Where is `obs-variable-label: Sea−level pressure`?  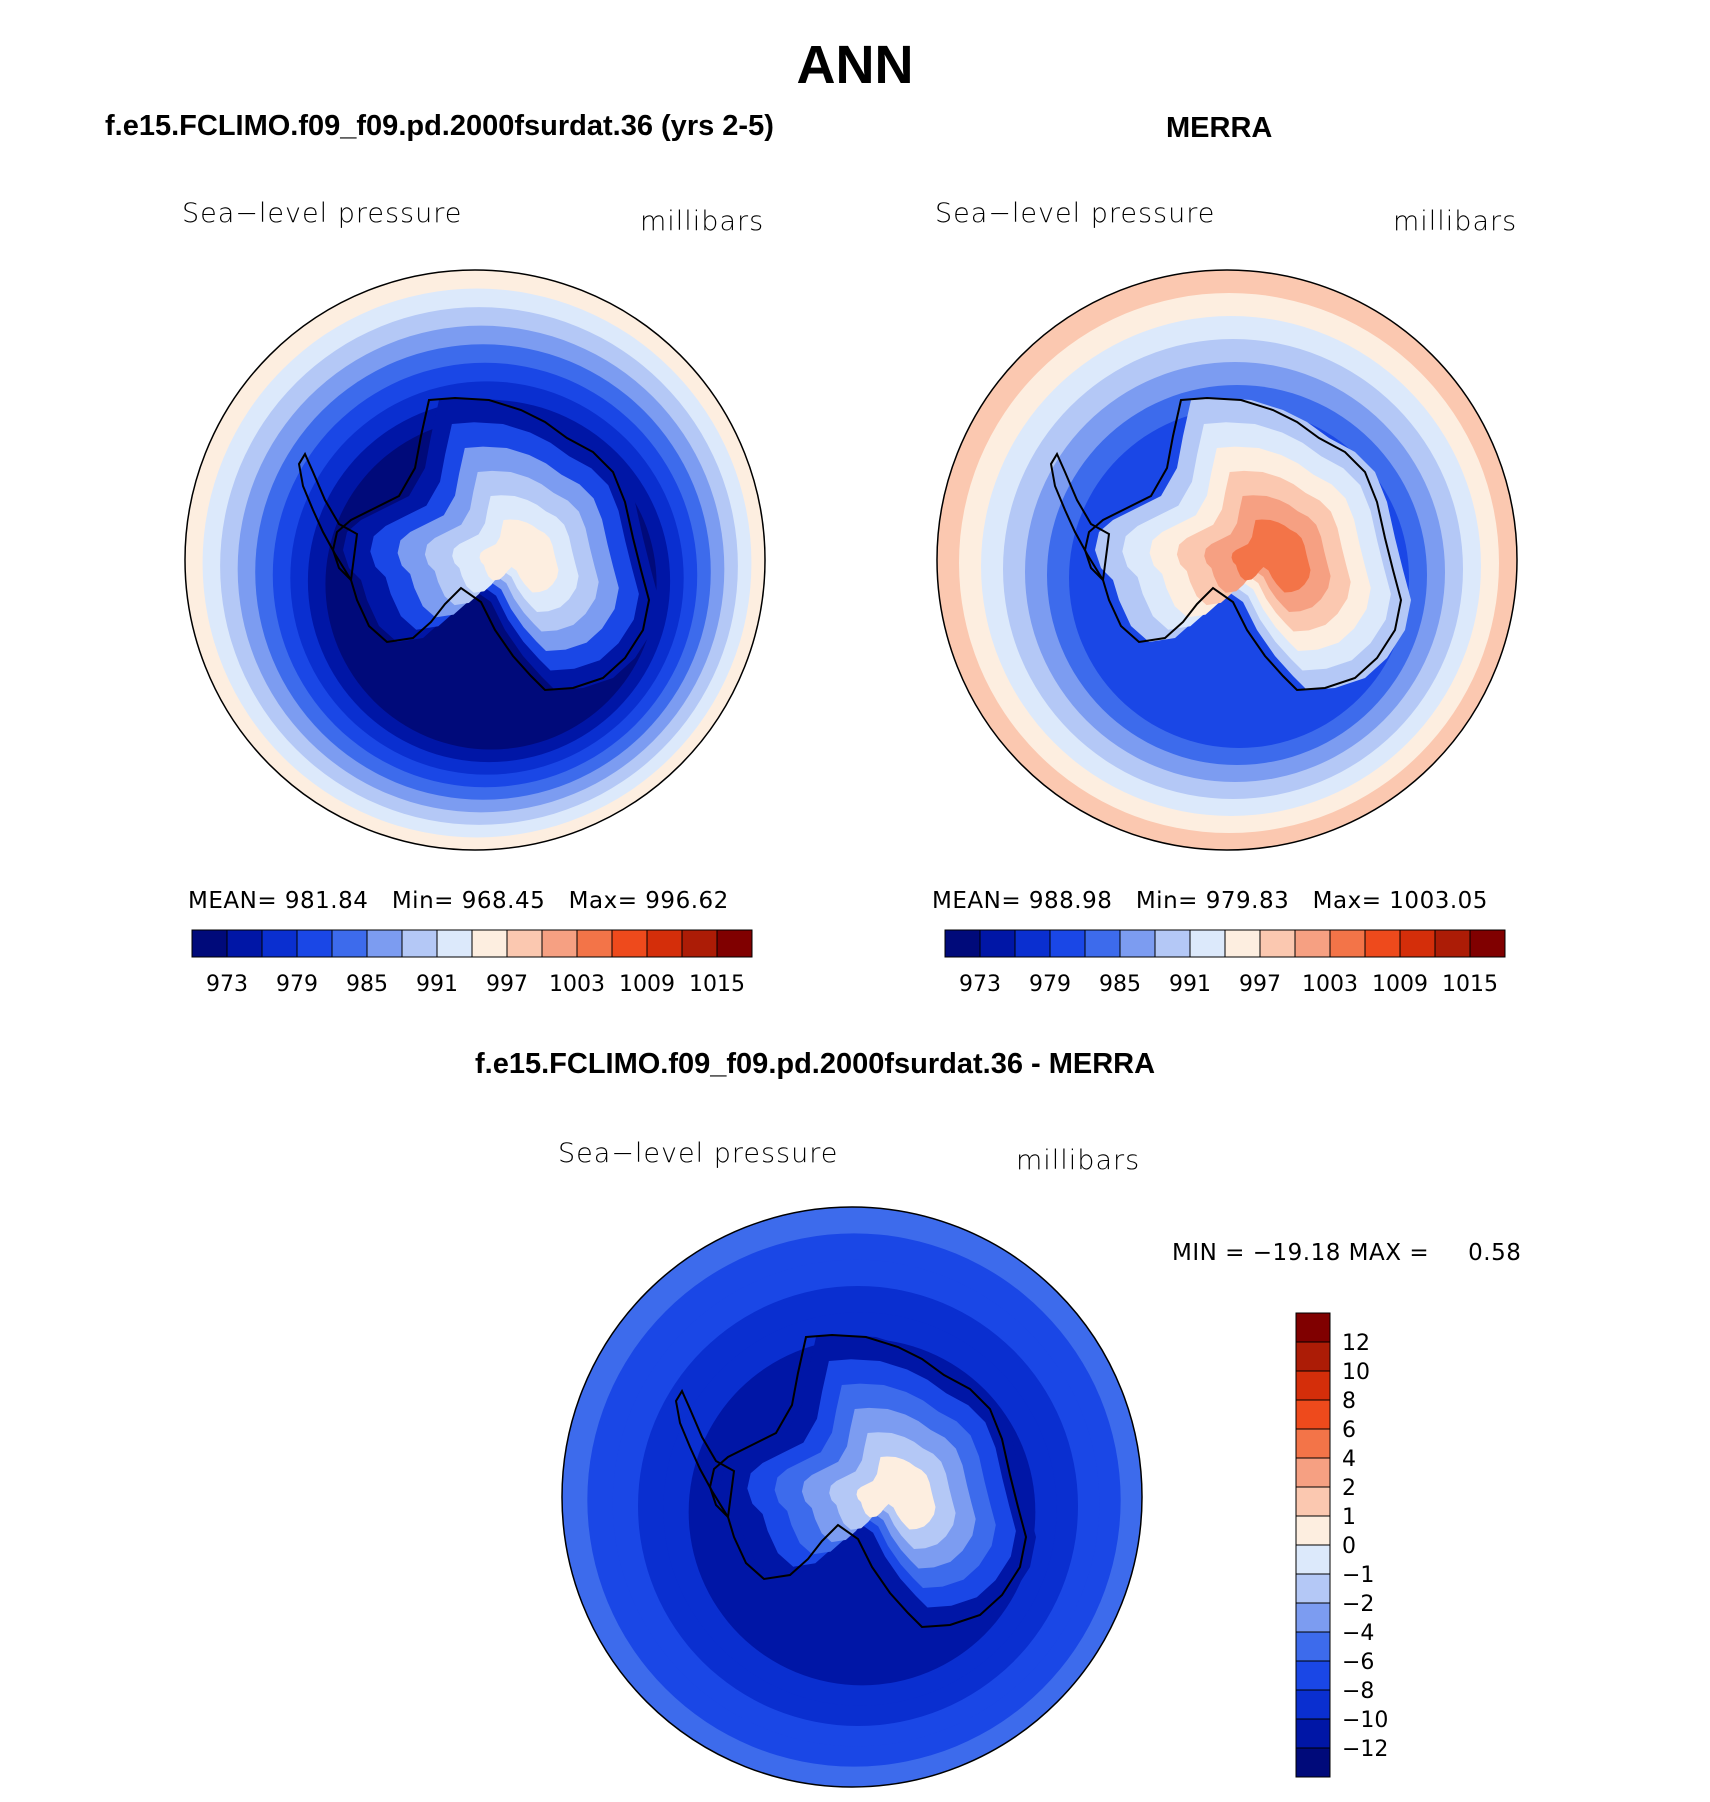 obs-variable-label: Sea−level pressure is located at coordinates (1075, 213).